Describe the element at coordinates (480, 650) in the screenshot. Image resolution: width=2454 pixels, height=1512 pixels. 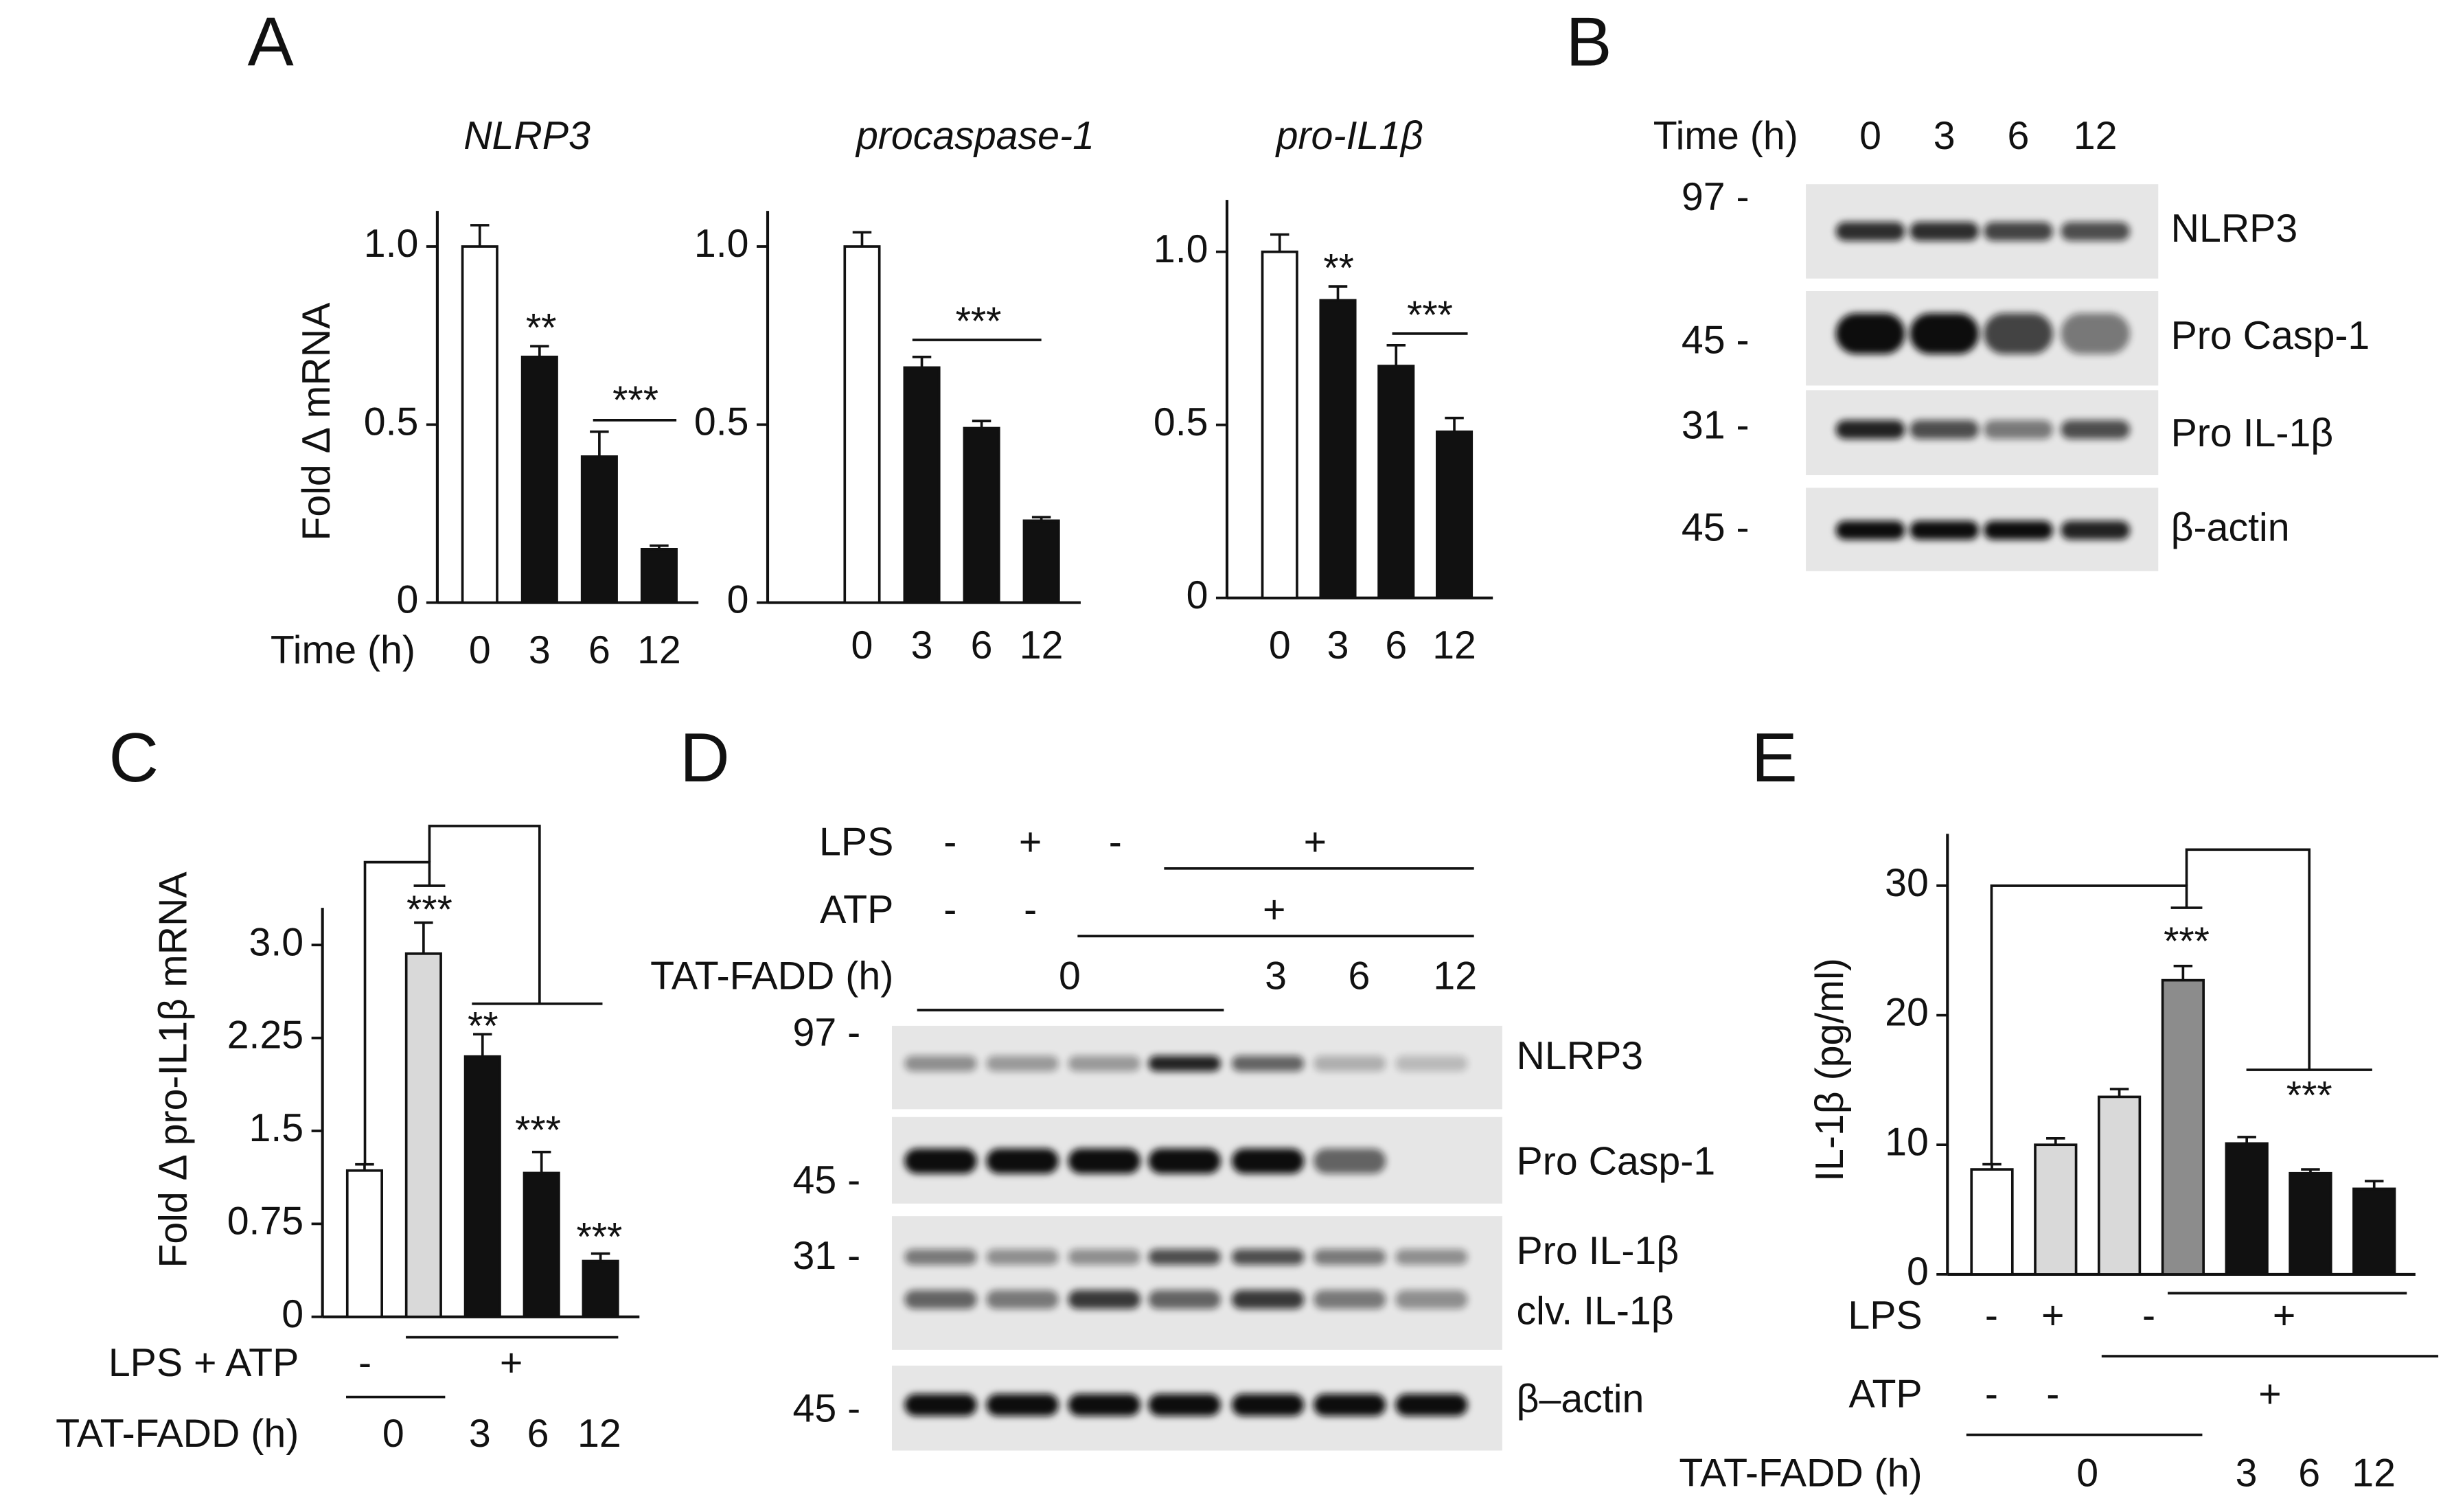
I see `x-tick-label: 0` at that location.